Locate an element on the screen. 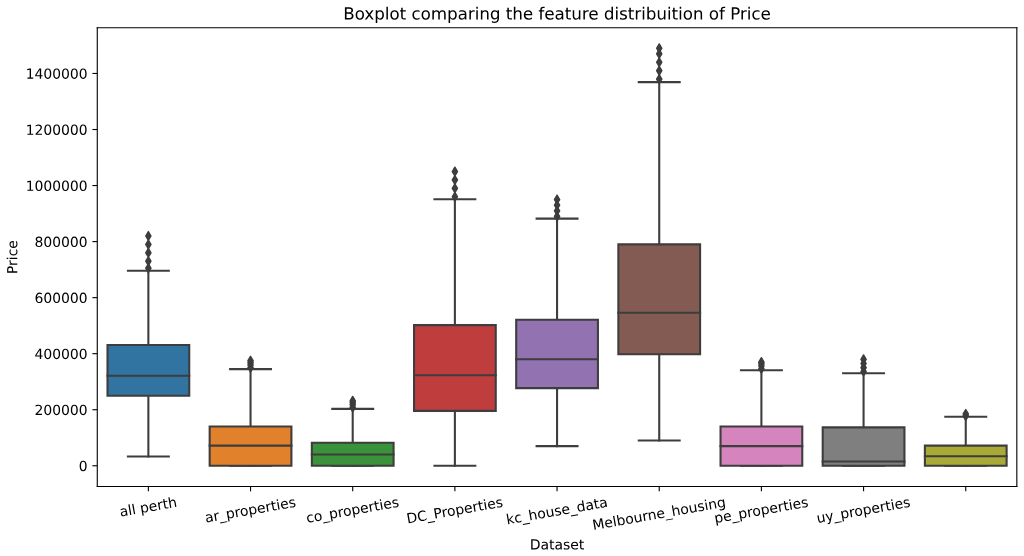 This screenshot has width=1024, height=556. y-tick-label: 800000 is located at coordinates (61, 242).